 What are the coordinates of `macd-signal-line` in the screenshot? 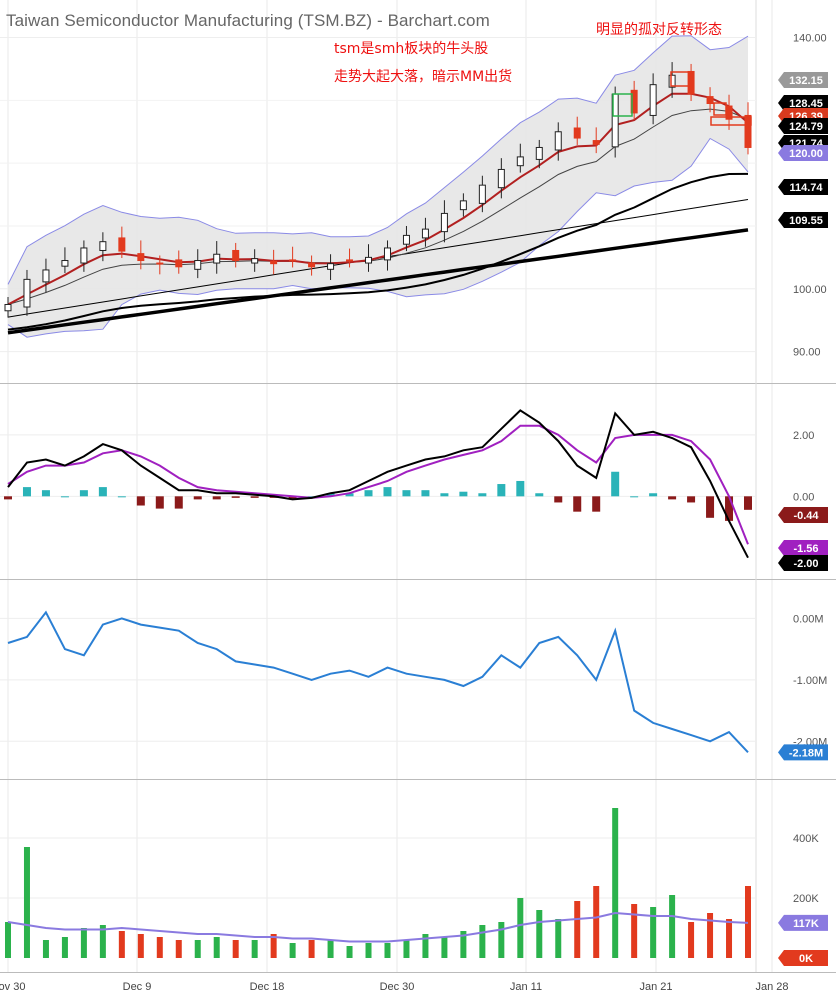 It's located at (378, 484).